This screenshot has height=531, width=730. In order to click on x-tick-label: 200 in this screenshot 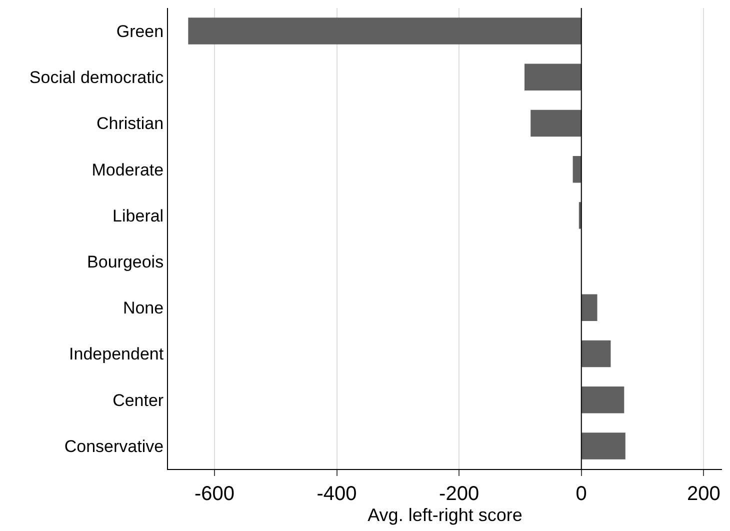, I will do `click(703, 494)`.